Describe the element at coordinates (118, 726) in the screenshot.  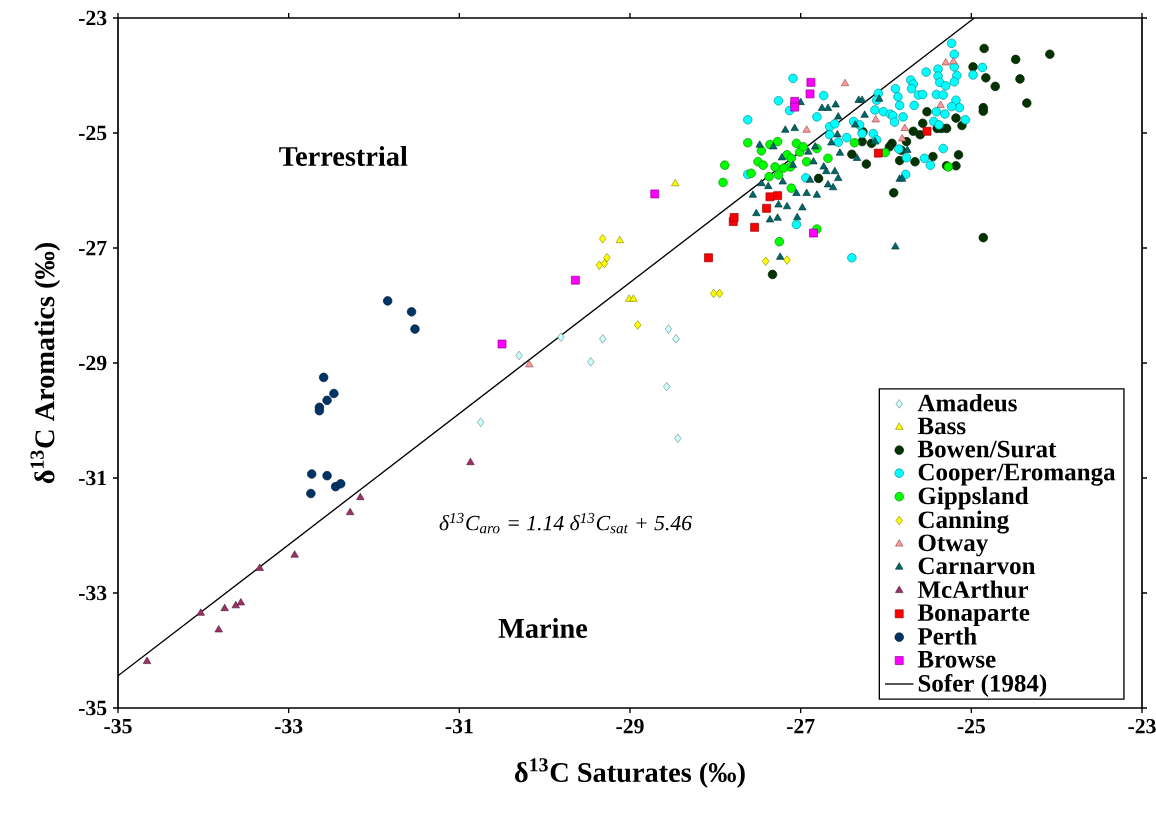
I see `x-tick-label: -35` at that location.